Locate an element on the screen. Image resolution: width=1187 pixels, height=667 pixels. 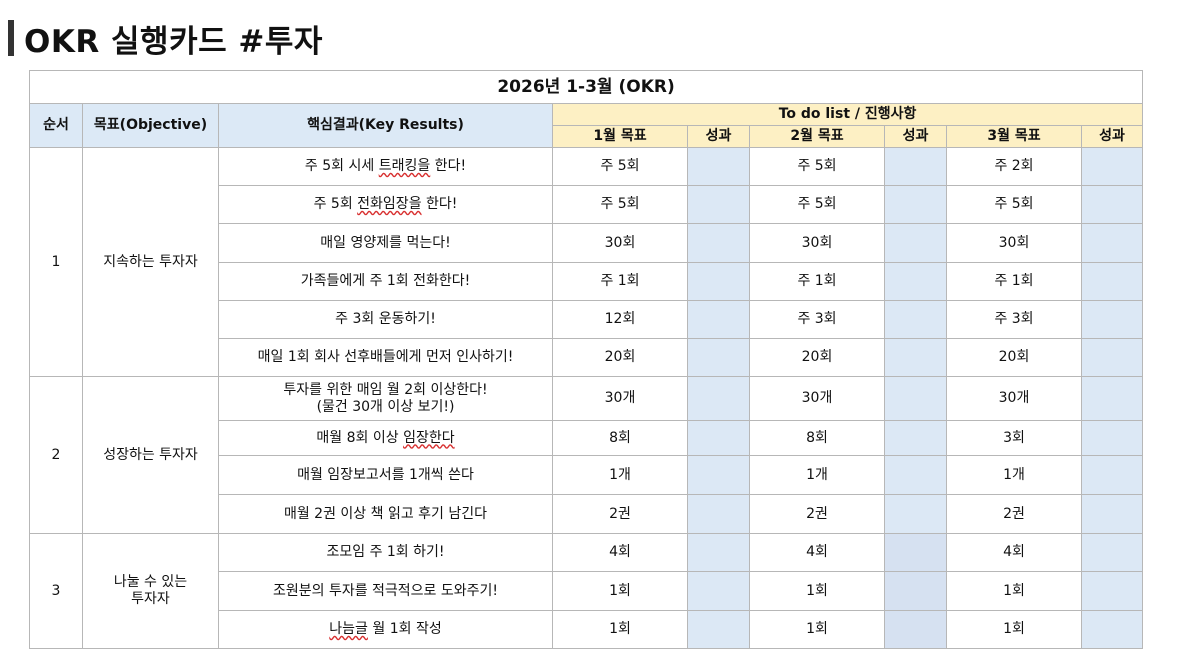
key-result-cell: 나늠글 월 1회 작성 is located at coordinates (385, 629).